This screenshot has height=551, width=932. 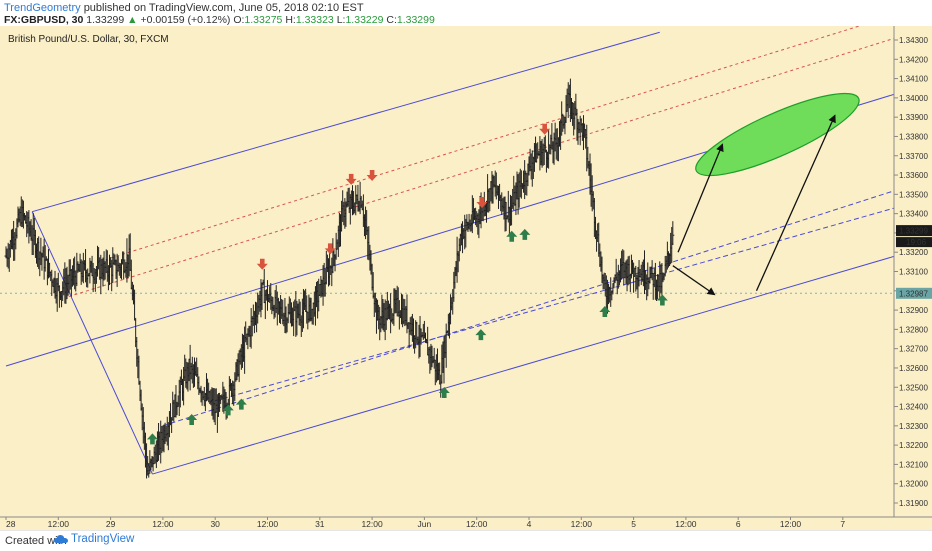 I want to click on time-tick-label: 28, so click(x=11, y=524).